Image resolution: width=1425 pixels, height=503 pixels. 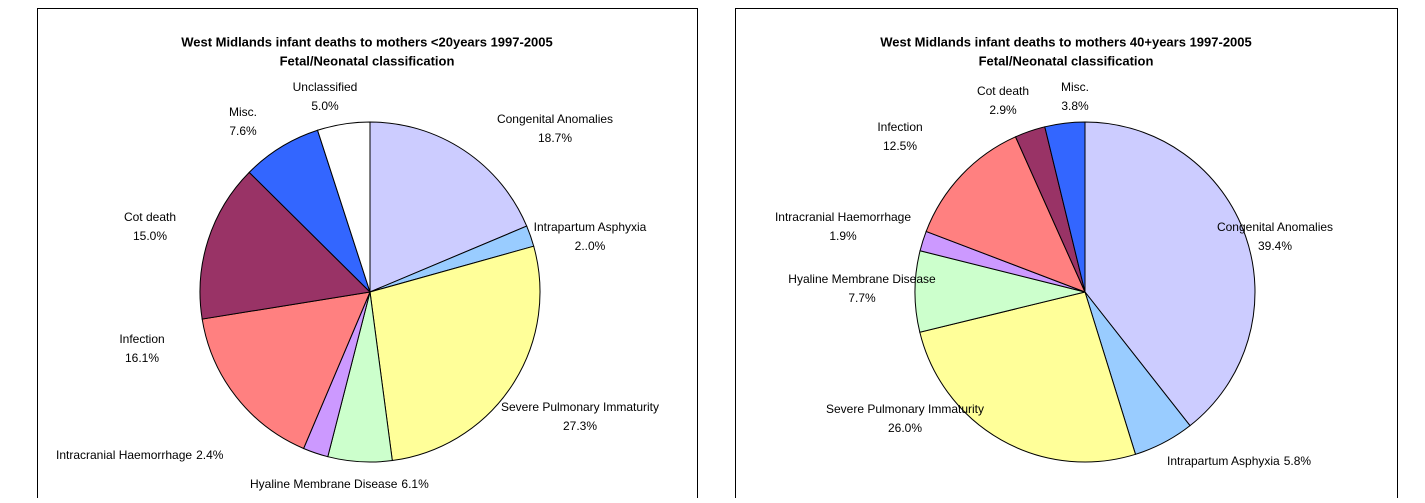 I want to click on slice-label: Hyaline Membrane Disease, so click(x=862, y=279).